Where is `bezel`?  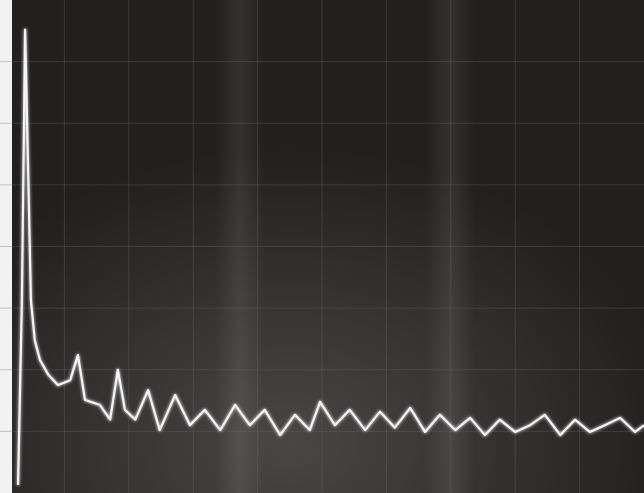
bezel is located at coordinates (6, 246).